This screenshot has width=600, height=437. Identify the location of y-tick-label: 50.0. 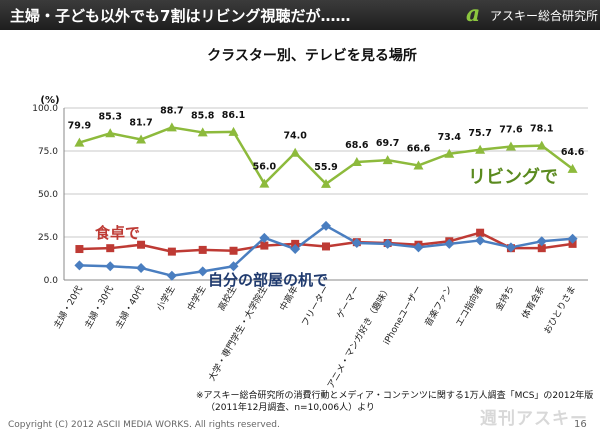
(48, 195).